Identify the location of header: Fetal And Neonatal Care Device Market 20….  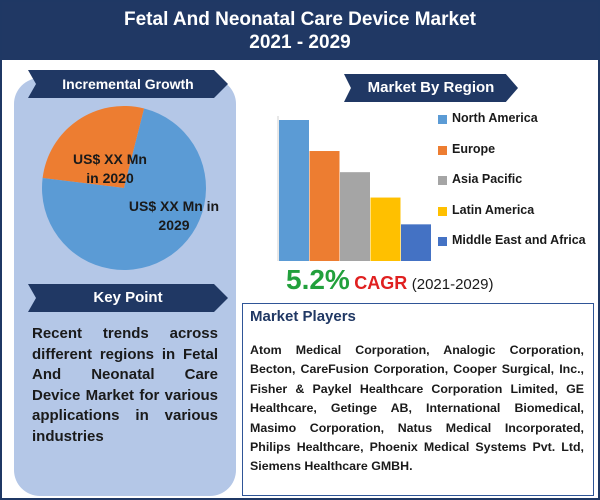
(300, 31).